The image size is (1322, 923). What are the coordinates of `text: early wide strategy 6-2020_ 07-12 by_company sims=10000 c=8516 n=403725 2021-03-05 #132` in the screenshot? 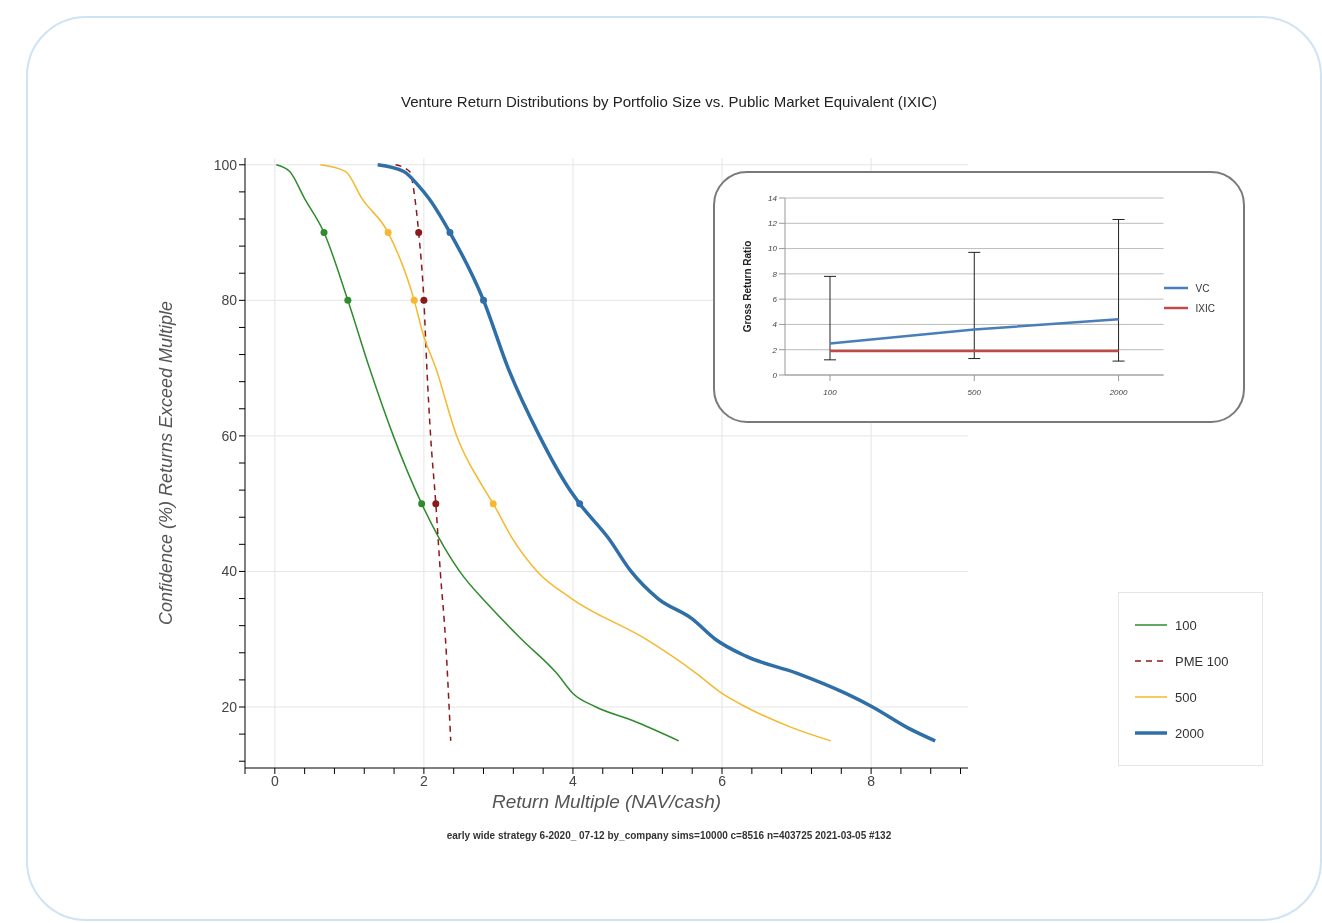 It's located at (669, 835).